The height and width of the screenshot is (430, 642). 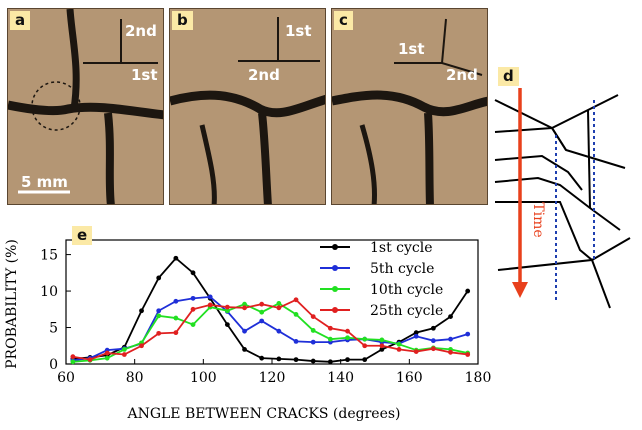 What do you see at coordinates (53, 329) in the screenshot?
I see `y-tick-label: 5` at bounding box center [53, 329].